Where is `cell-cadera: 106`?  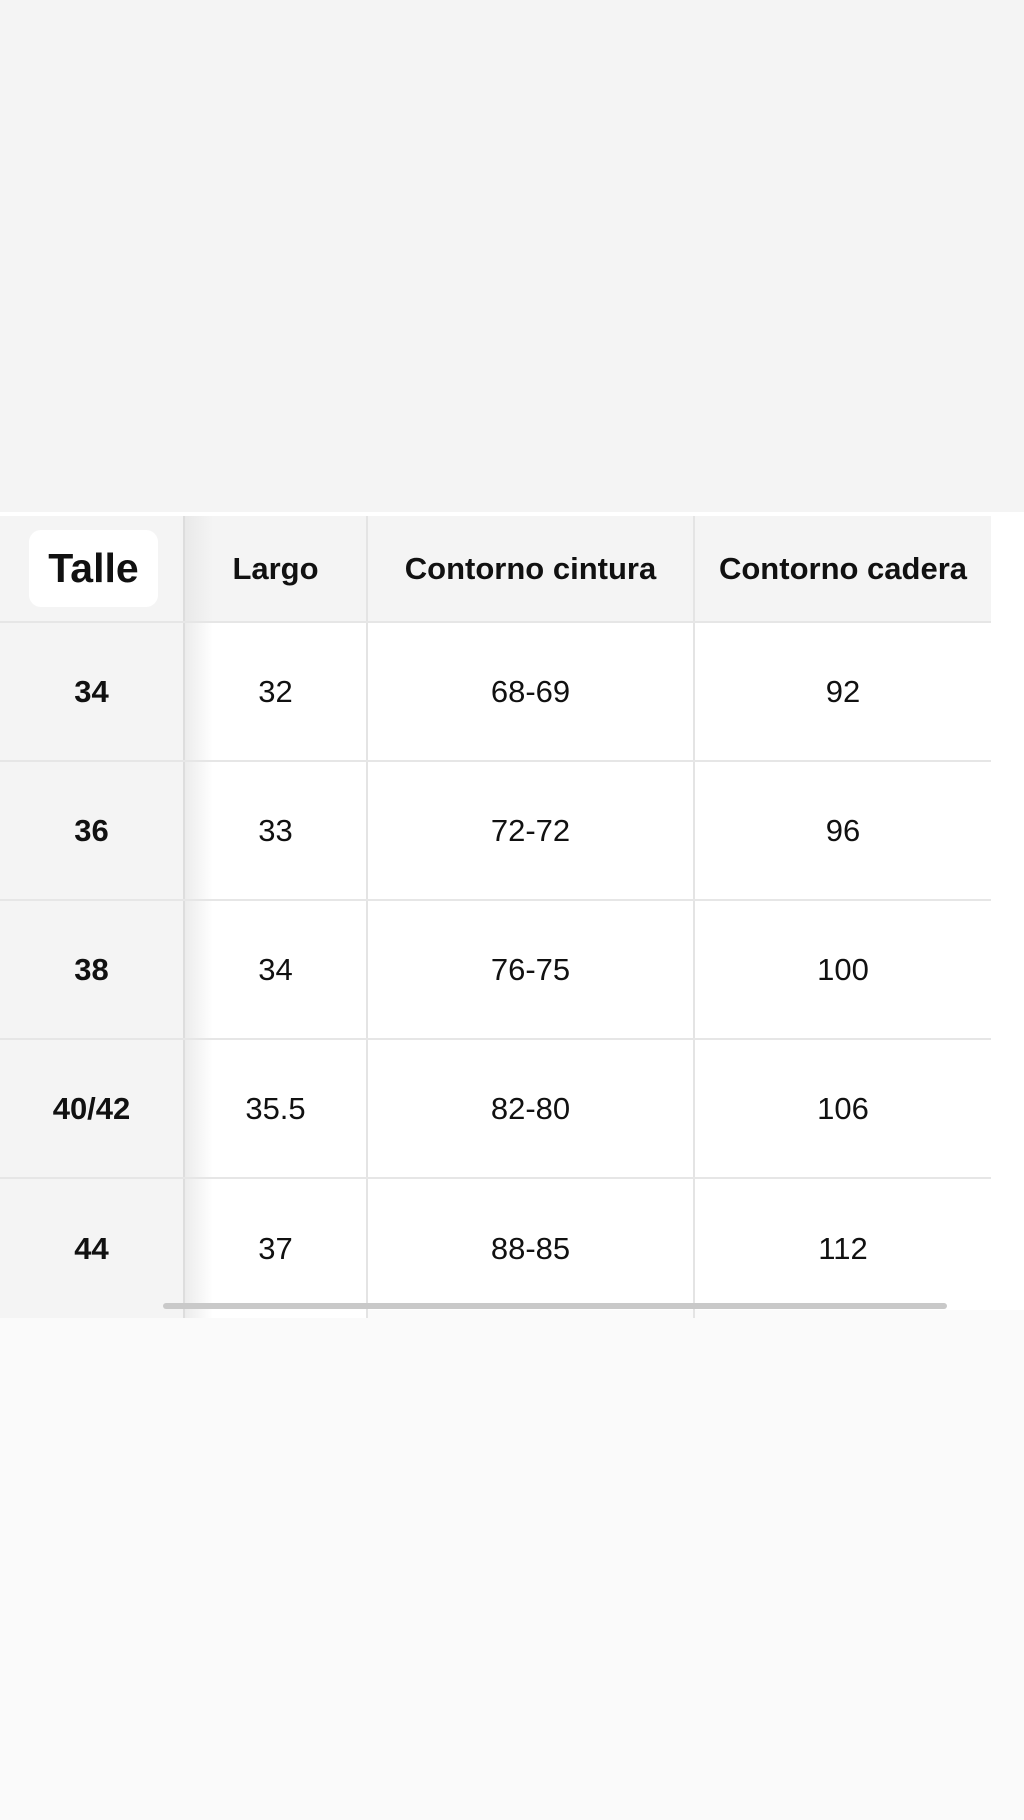
cell-cadera: 106 is located at coordinates (843, 1108).